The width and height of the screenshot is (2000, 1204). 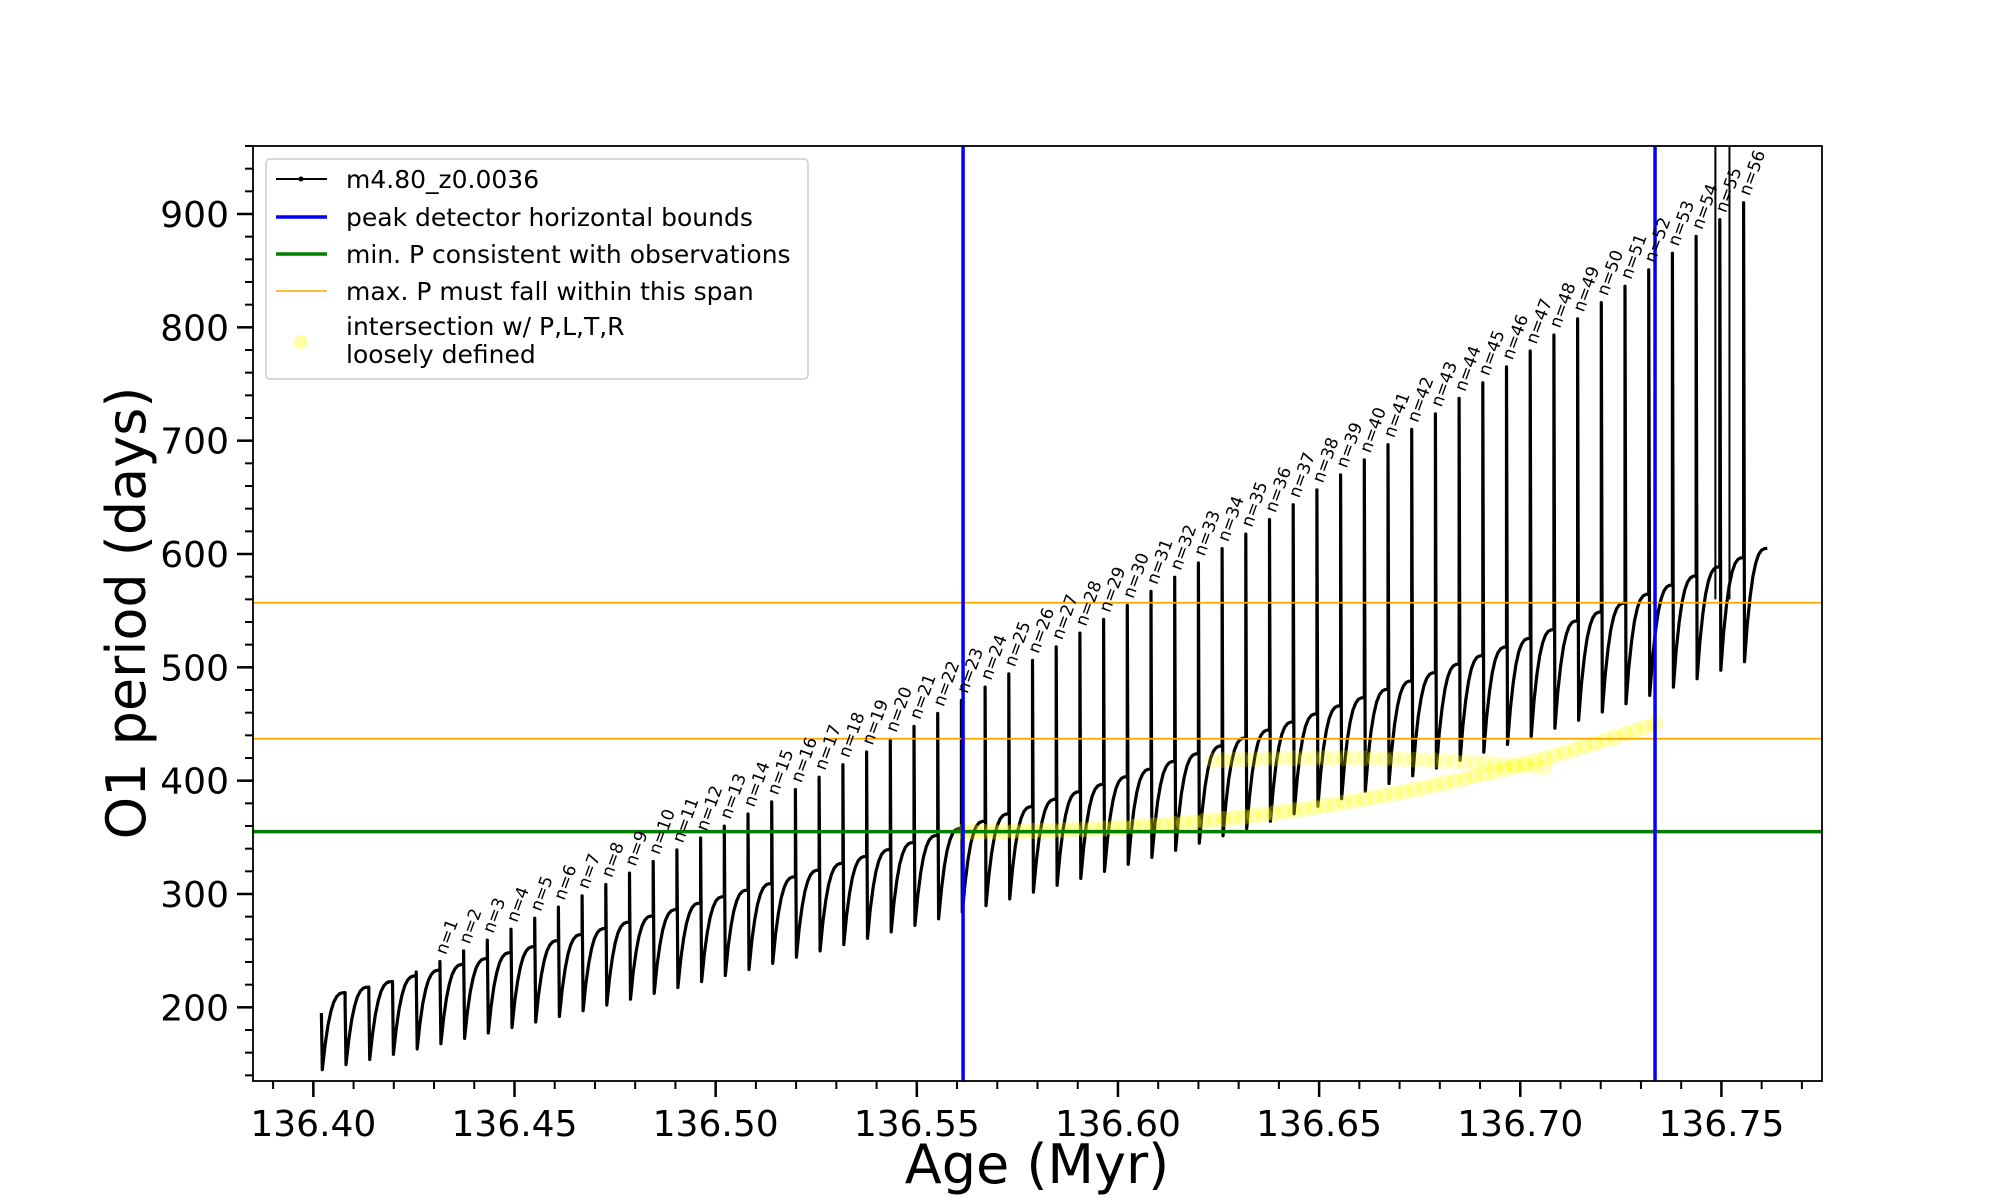 I want to click on x-tick-label: 136.45, so click(x=515, y=1124).